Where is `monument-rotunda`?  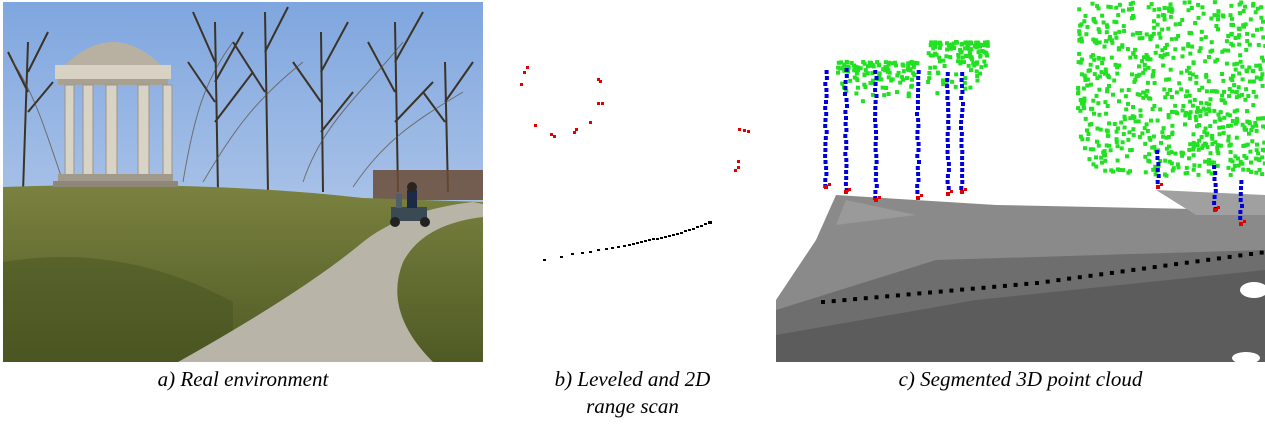
monument-rotunda is located at coordinates (115, 114).